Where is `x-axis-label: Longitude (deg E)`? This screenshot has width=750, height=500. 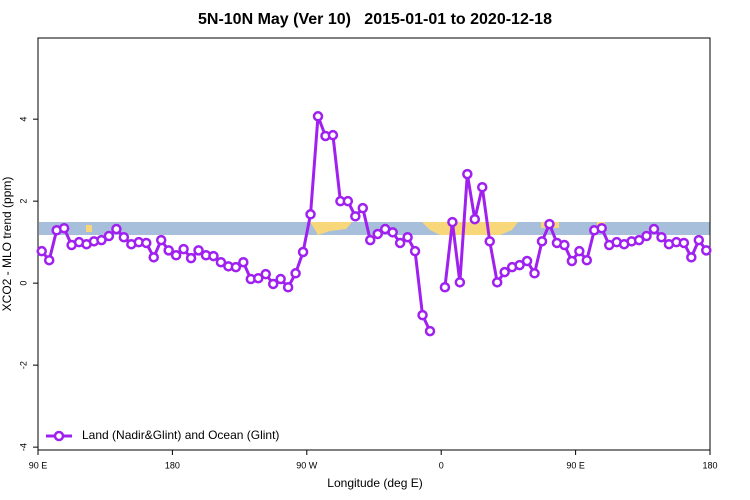
x-axis-label: Longitude (deg E) is located at coordinates (374, 483).